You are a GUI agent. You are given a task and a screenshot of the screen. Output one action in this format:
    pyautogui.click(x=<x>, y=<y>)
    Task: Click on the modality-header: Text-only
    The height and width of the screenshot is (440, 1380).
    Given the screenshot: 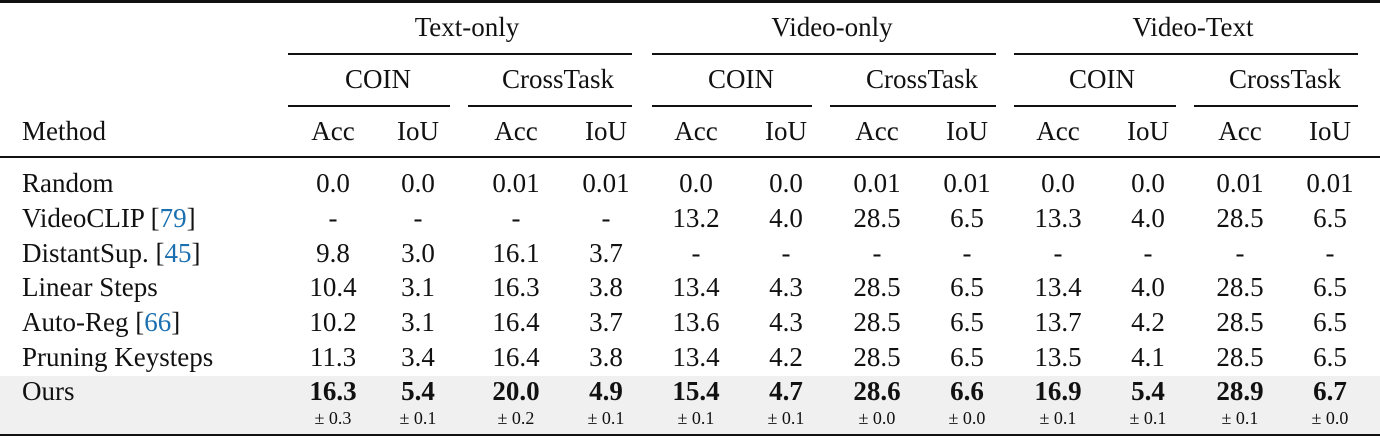 What is the action you would take?
    pyautogui.click(x=467, y=27)
    